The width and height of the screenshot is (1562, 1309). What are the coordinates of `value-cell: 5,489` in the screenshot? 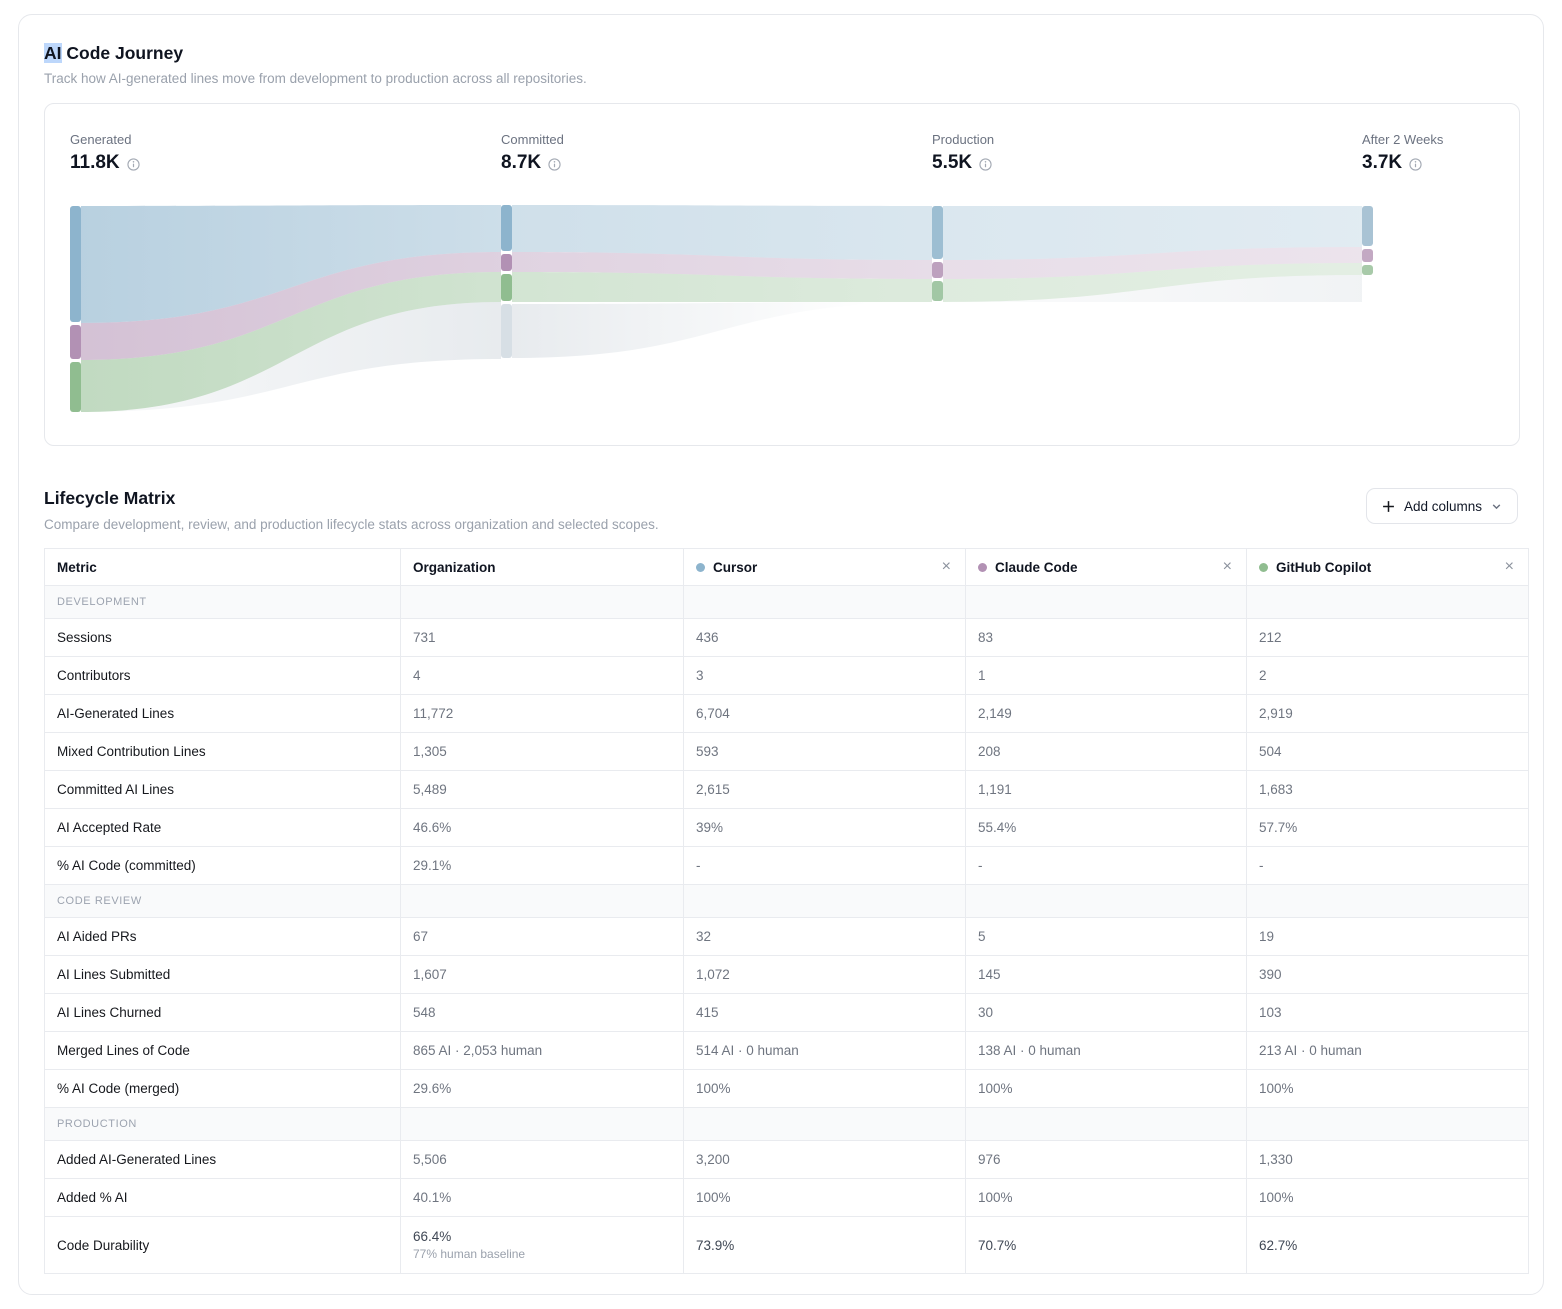 It's located at (542, 789).